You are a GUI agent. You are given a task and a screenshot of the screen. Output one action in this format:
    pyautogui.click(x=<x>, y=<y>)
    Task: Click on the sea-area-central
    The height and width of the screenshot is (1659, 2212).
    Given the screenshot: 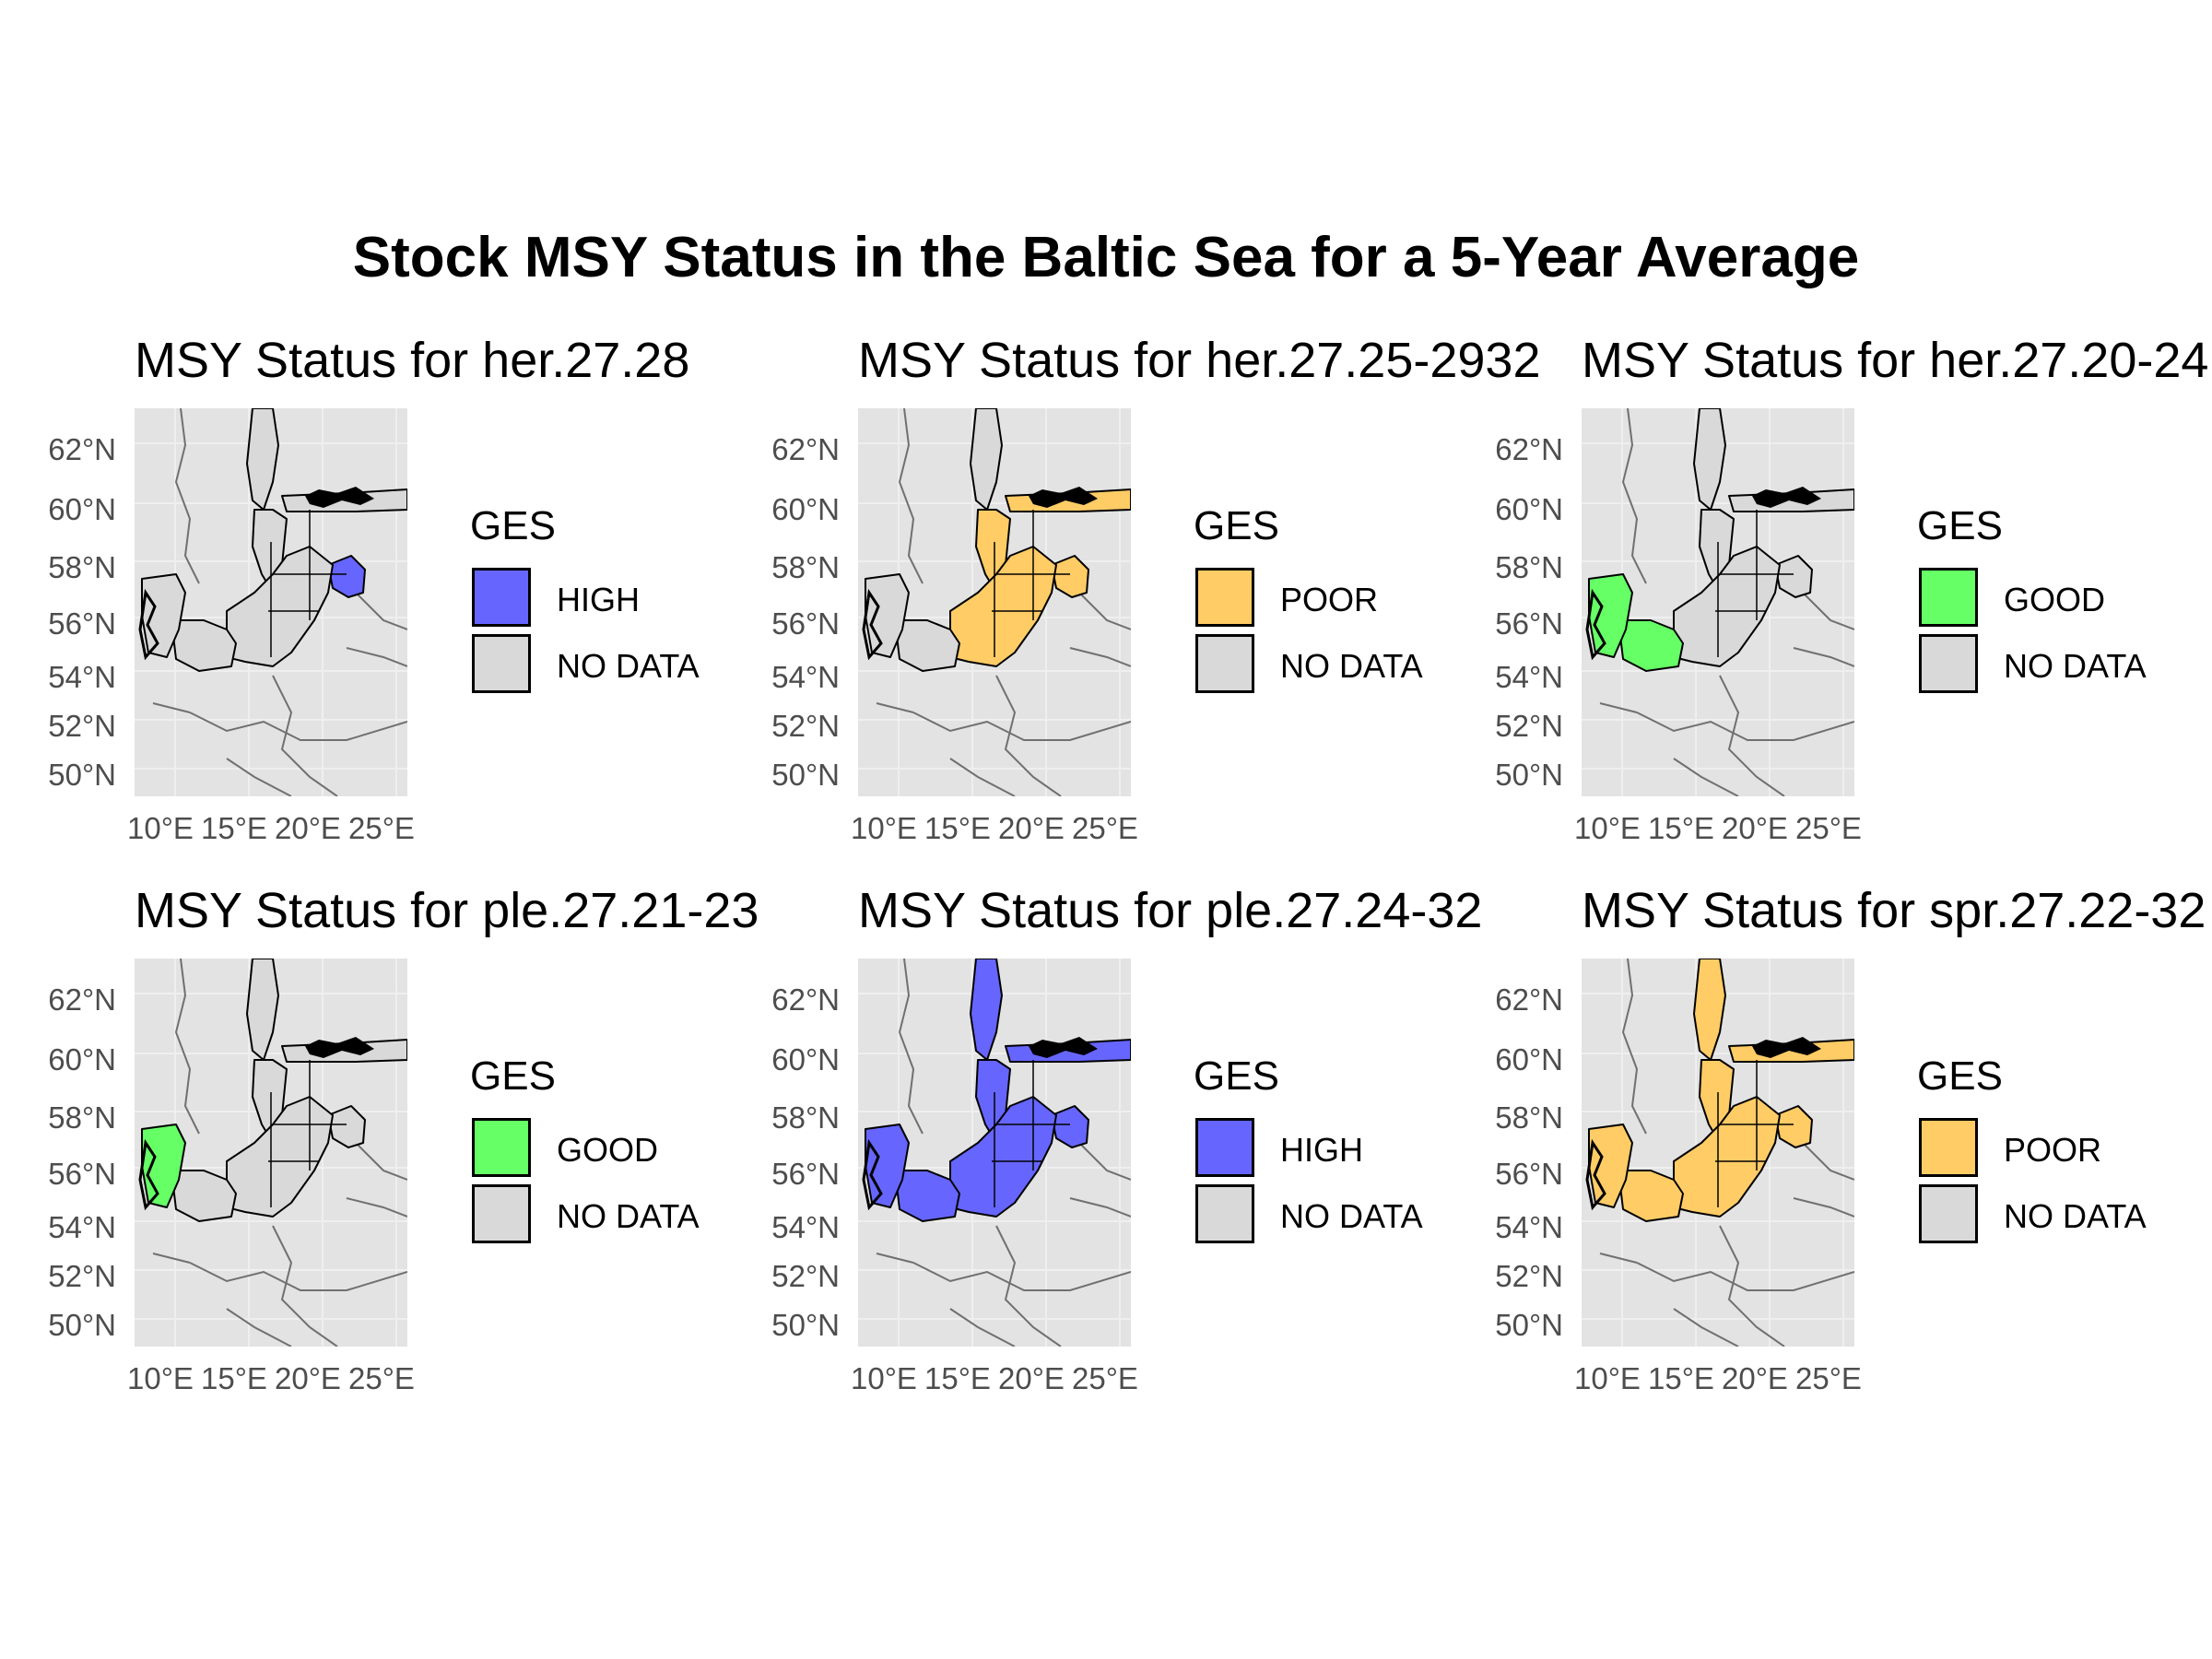 What is the action you would take?
    pyautogui.click(x=280, y=1157)
    